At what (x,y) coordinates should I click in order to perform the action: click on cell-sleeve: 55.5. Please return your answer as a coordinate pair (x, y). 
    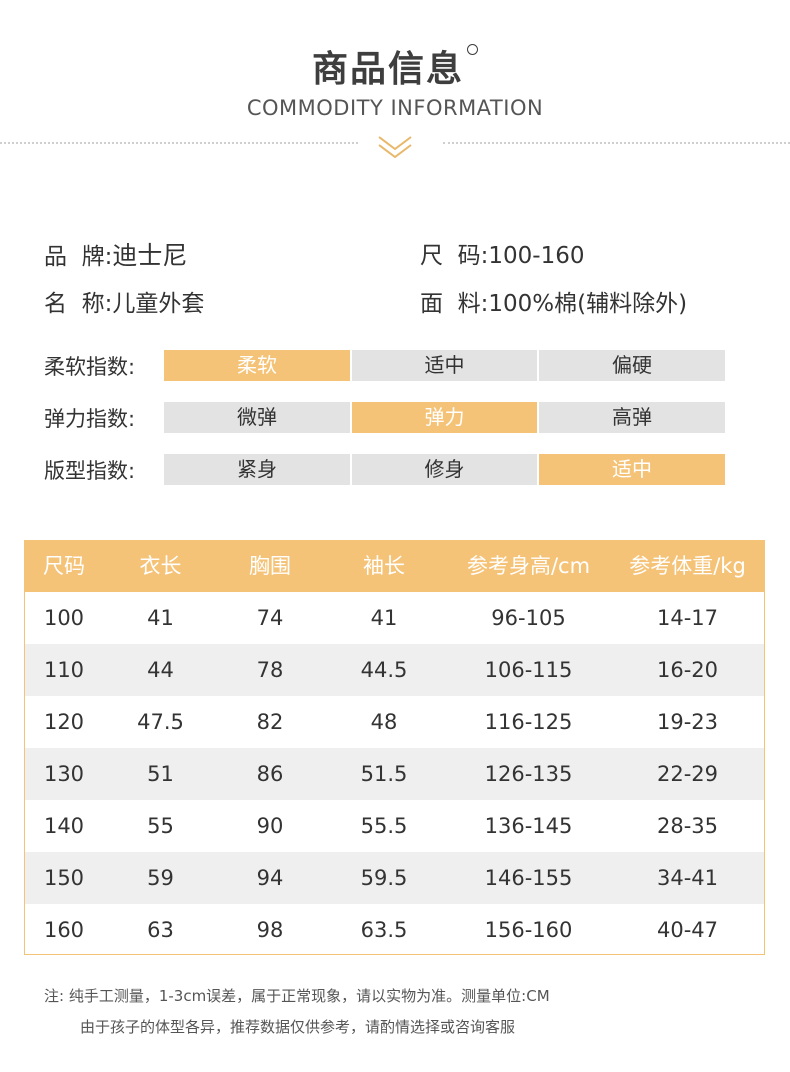
    Looking at the image, I should click on (384, 826).